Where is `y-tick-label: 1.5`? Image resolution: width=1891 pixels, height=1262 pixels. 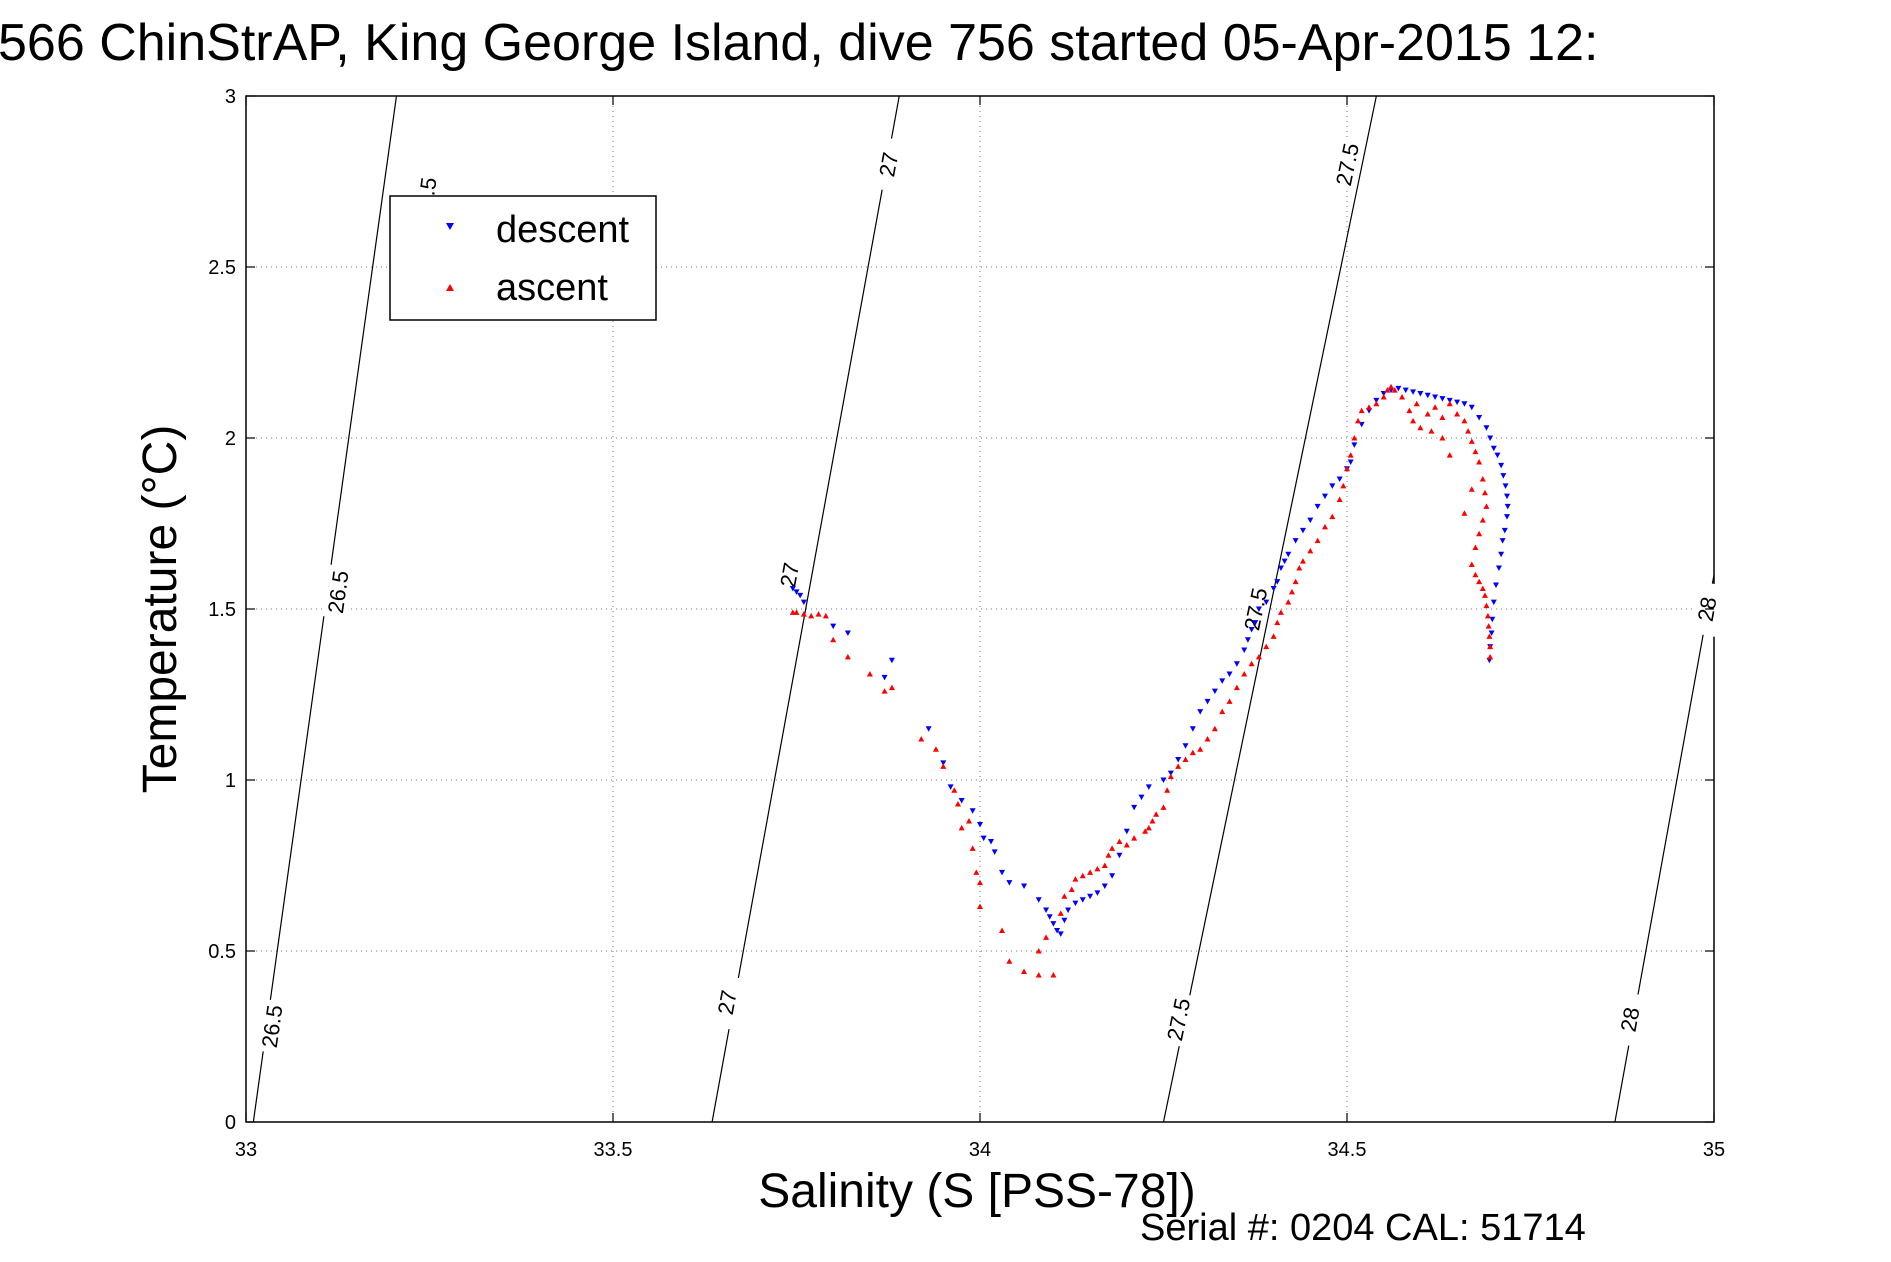 y-tick-label: 1.5 is located at coordinates (222, 610).